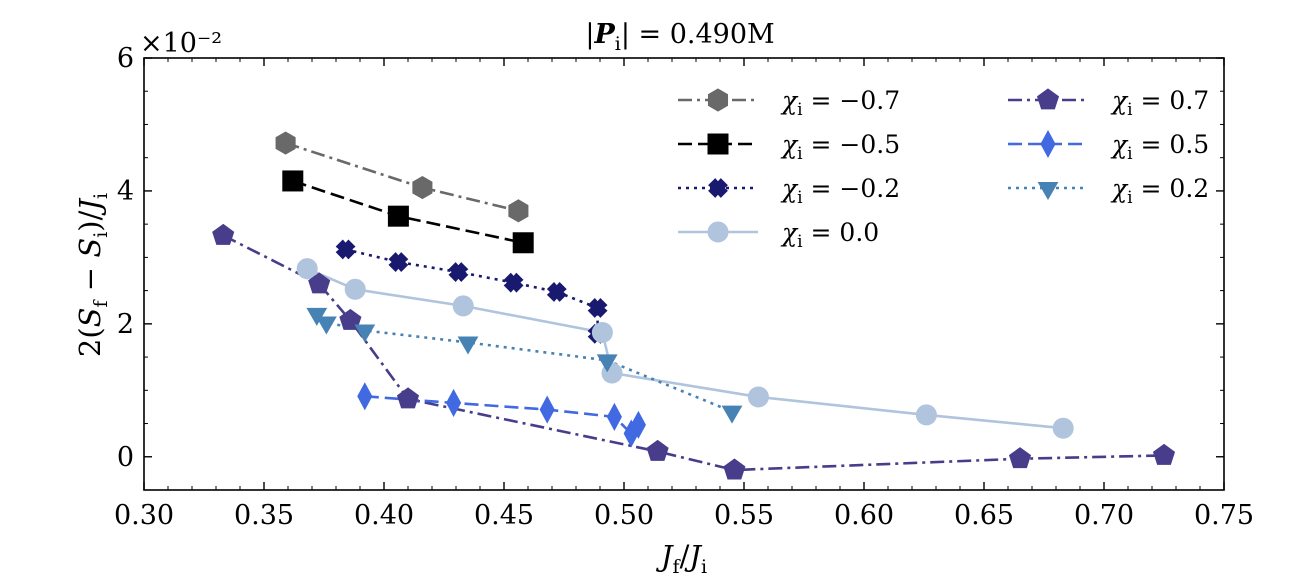 Image resolution: width=1296 pixels, height=576 pixels. I want to click on legend-label: χi = 0.7, so click(1159, 103).